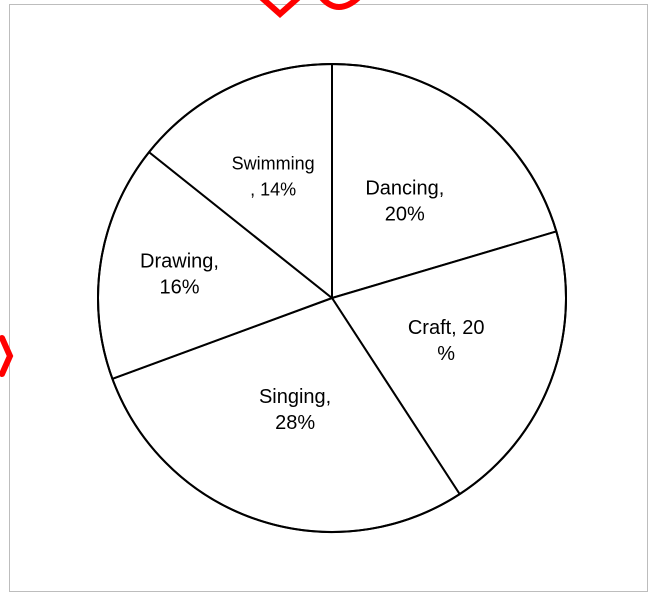  Describe the element at coordinates (446, 354) in the screenshot. I see `slice-label-line: %` at that location.